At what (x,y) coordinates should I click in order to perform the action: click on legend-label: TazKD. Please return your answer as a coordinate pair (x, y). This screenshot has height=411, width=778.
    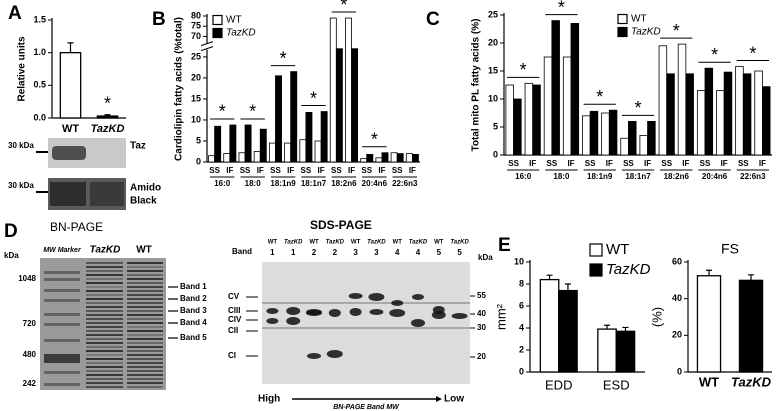
    Looking at the image, I should click on (241, 33).